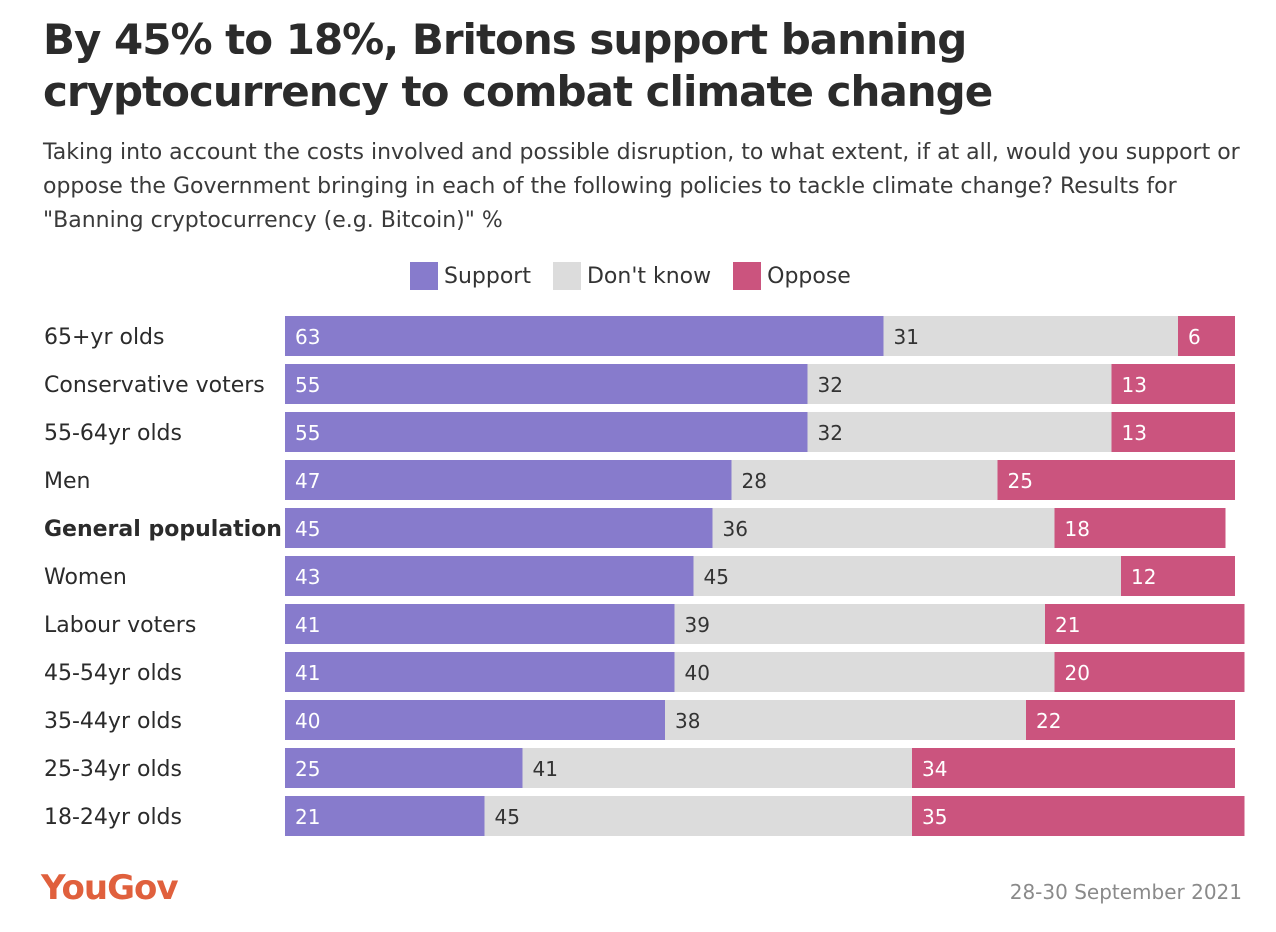  I want to click on value-label-support-35-44yr-olds: 40, so click(307, 721).